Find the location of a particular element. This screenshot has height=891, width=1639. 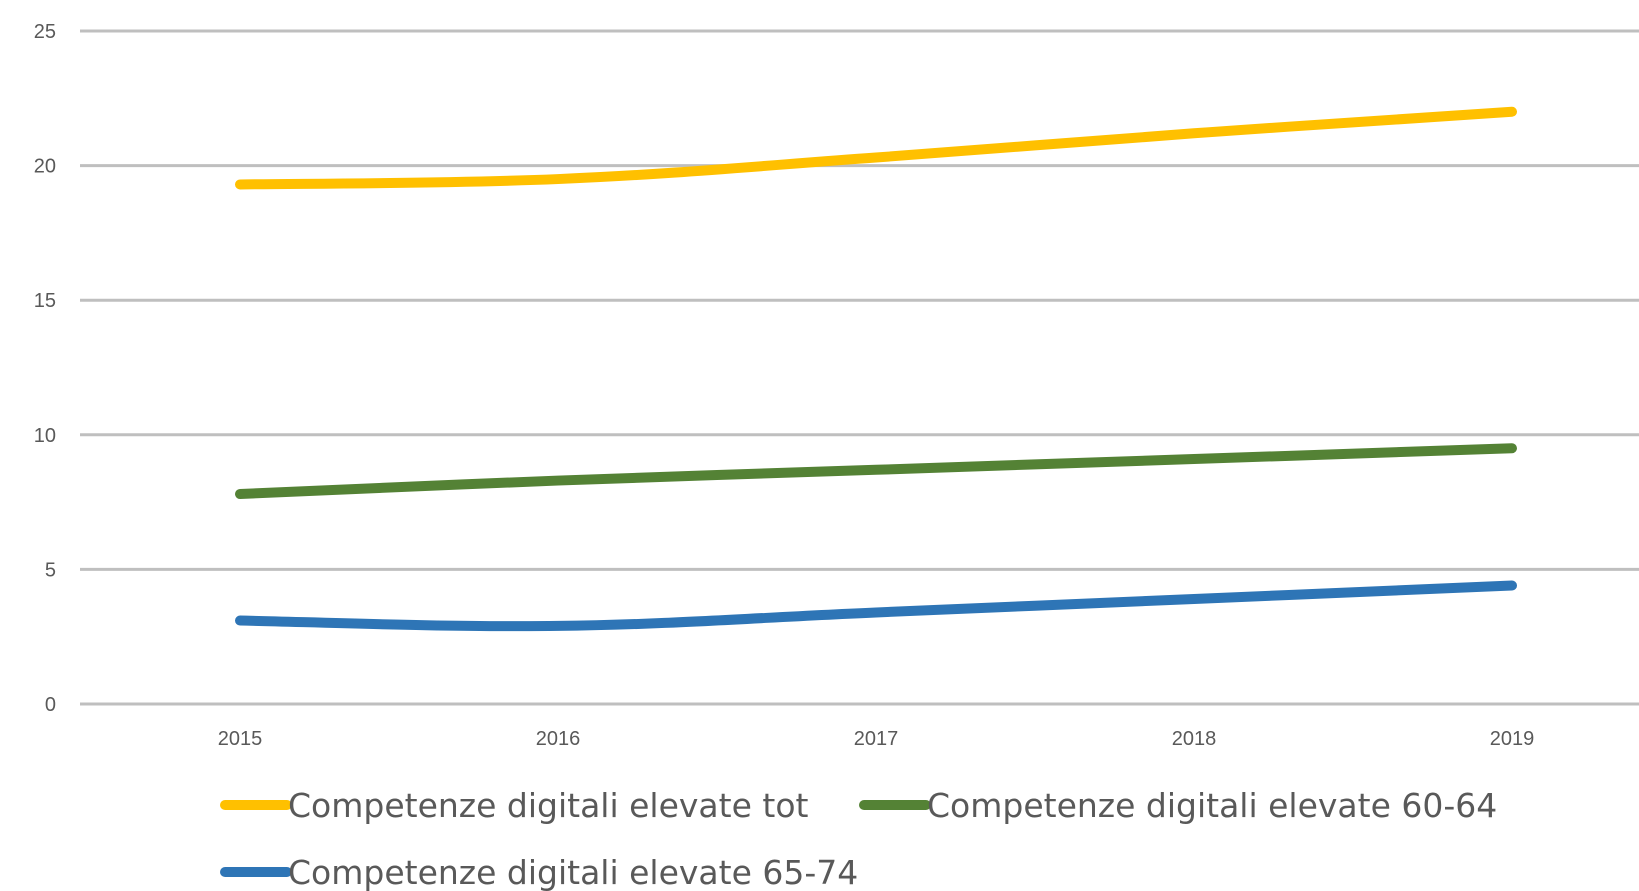

x-axis-ticks: 2015 2016 2017 2018 2019 is located at coordinates (876, 739).